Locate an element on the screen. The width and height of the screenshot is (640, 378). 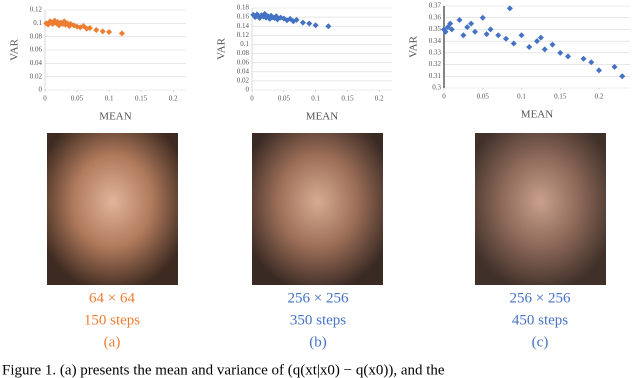
panel-steps: 350 steps is located at coordinates (318, 320).